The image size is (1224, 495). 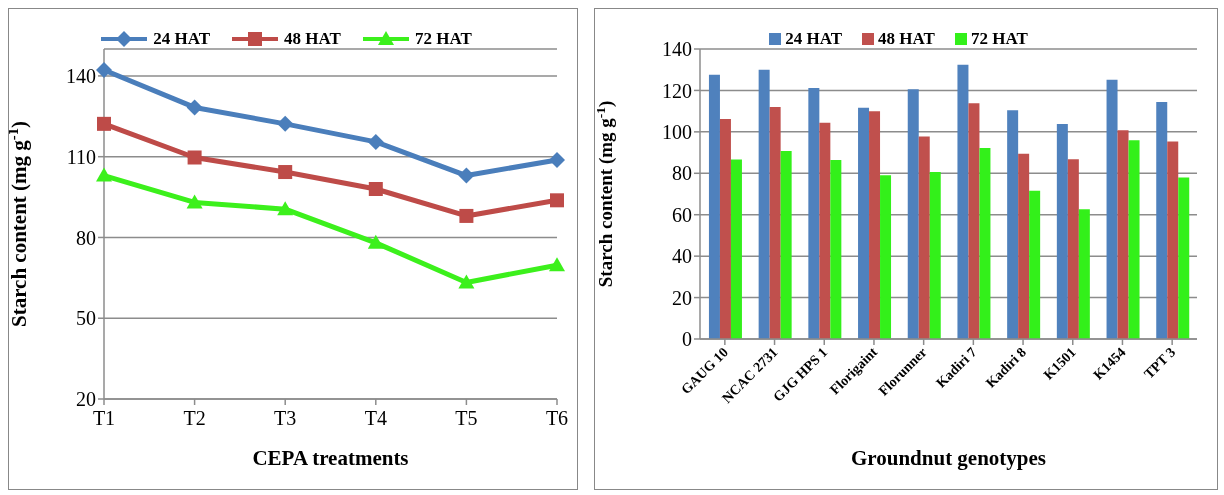 I want to click on y-tick-label: 20, so click(x=682, y=297).